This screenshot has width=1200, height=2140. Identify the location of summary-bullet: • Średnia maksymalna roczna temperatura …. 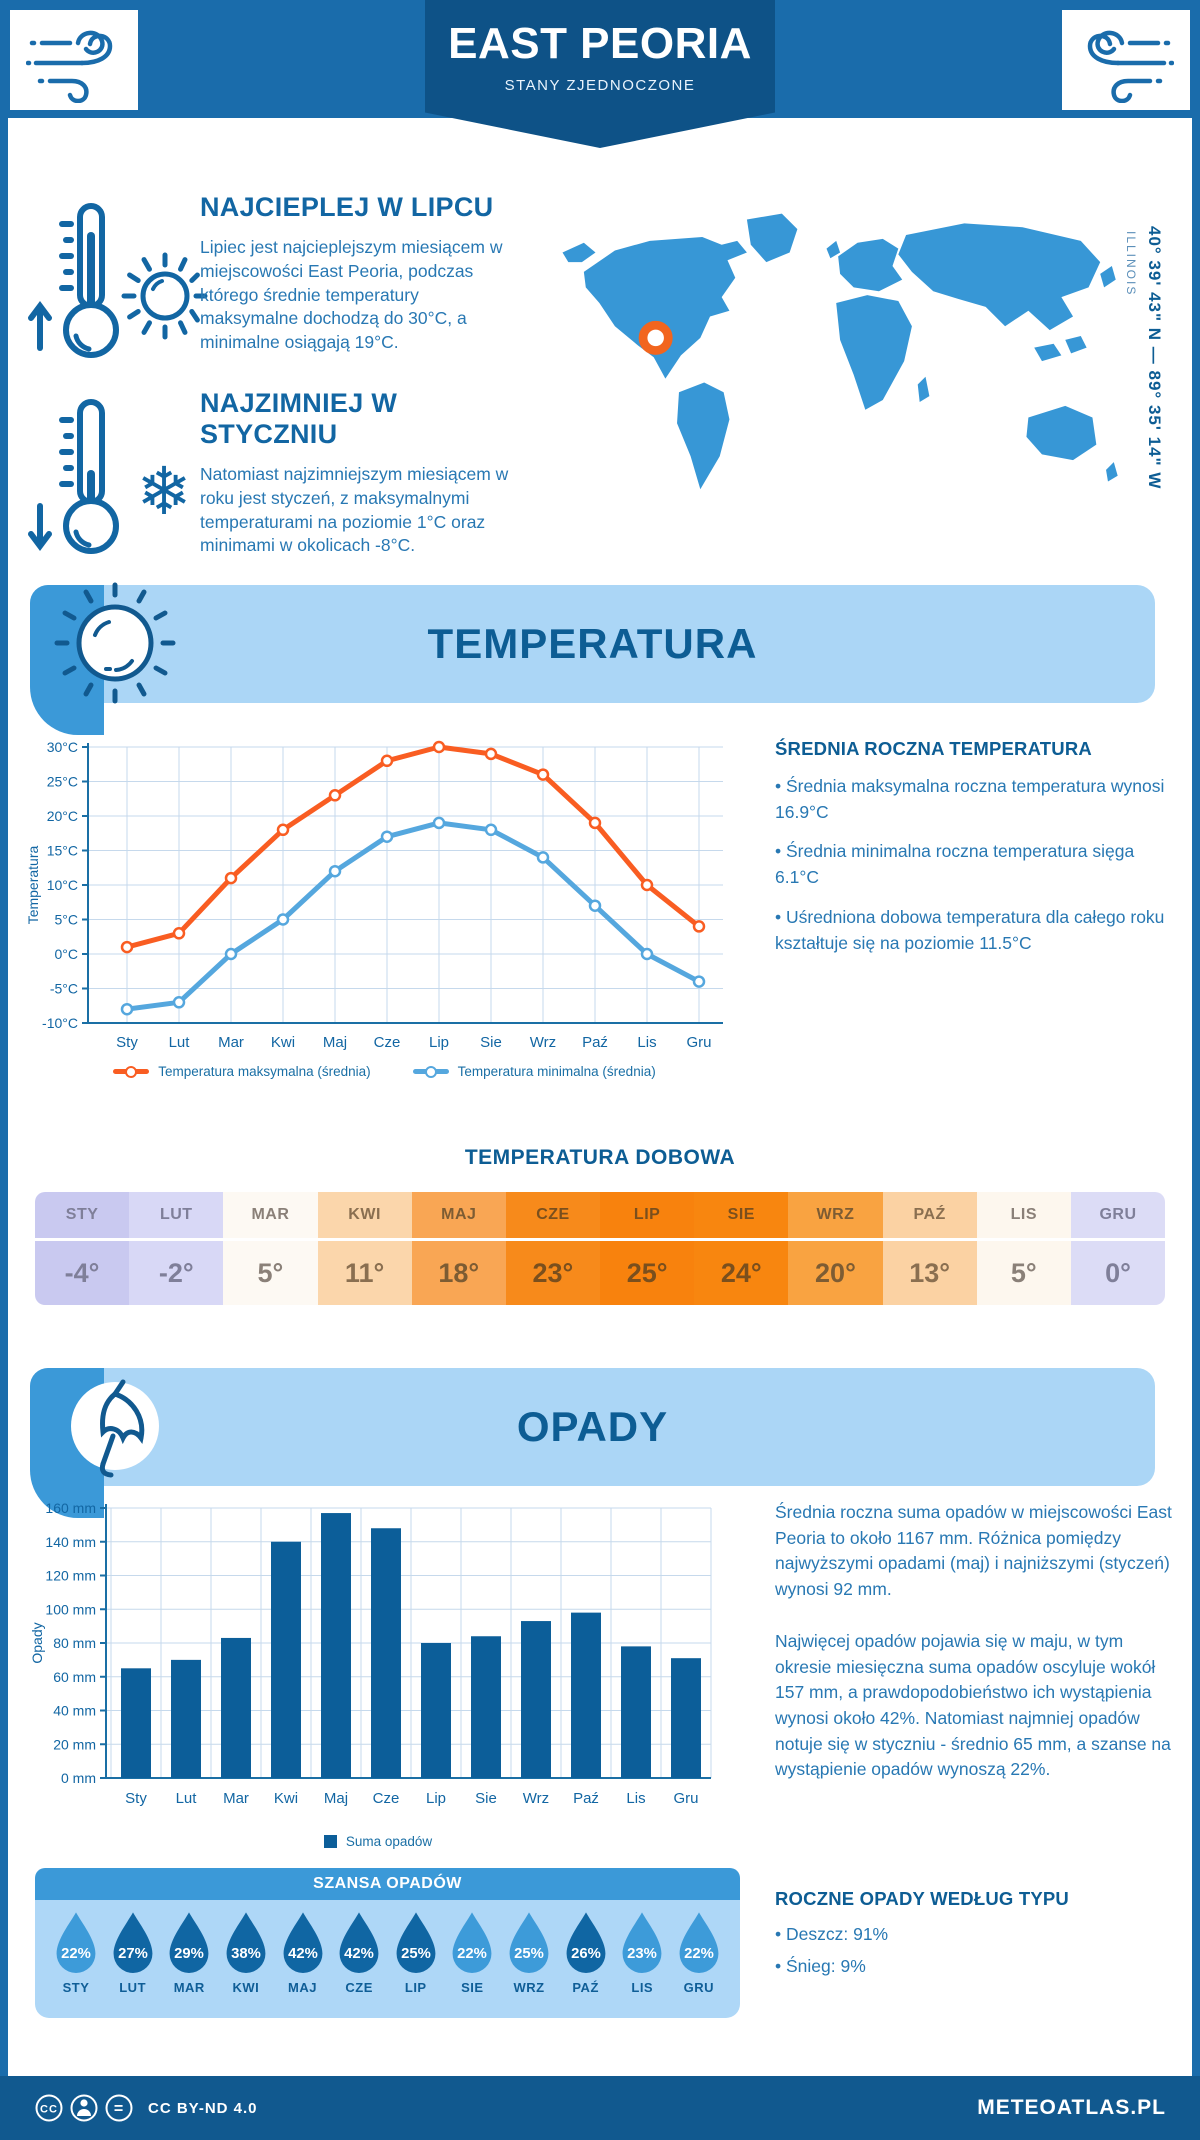
(970, 799).